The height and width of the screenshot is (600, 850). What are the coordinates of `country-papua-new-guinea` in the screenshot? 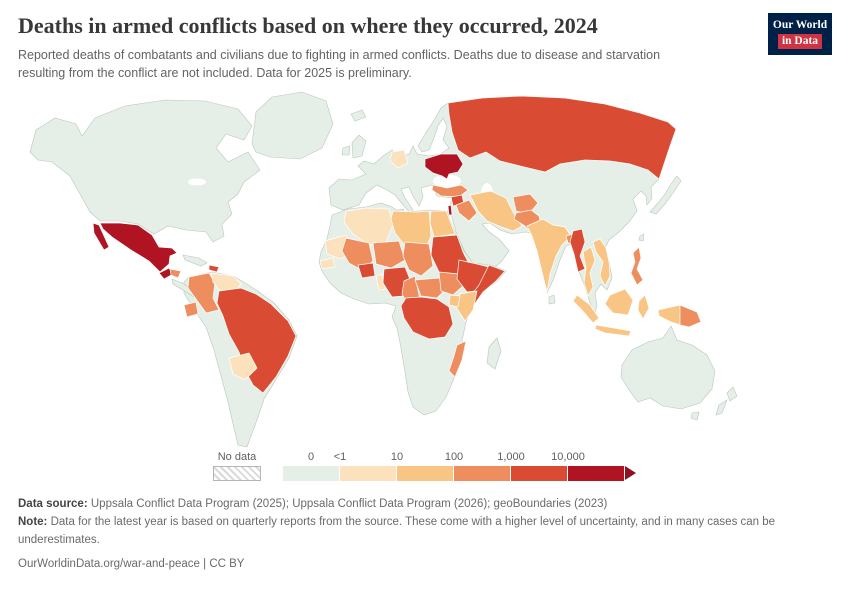 It's located at (690, 316).